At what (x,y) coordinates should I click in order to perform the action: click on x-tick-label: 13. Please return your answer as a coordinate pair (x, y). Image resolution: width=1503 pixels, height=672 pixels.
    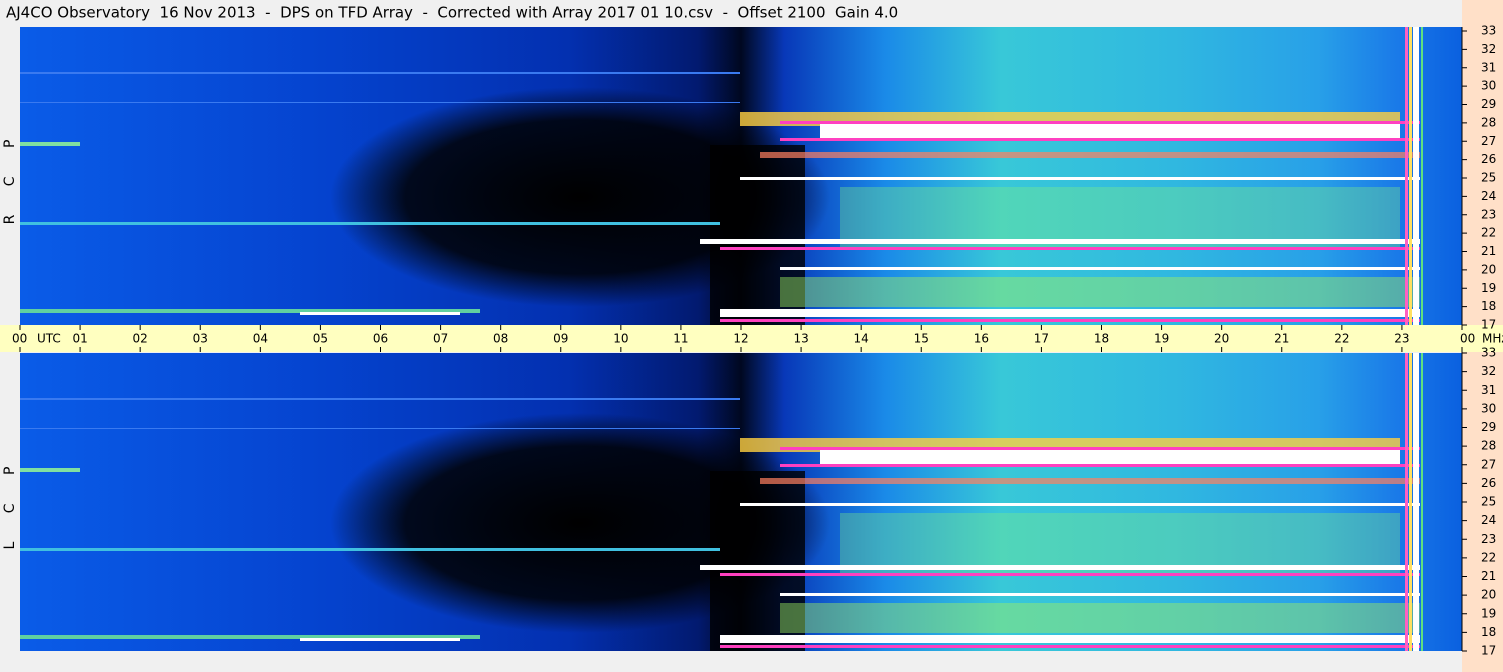
    Looking at the image, I should click on (800, 339).